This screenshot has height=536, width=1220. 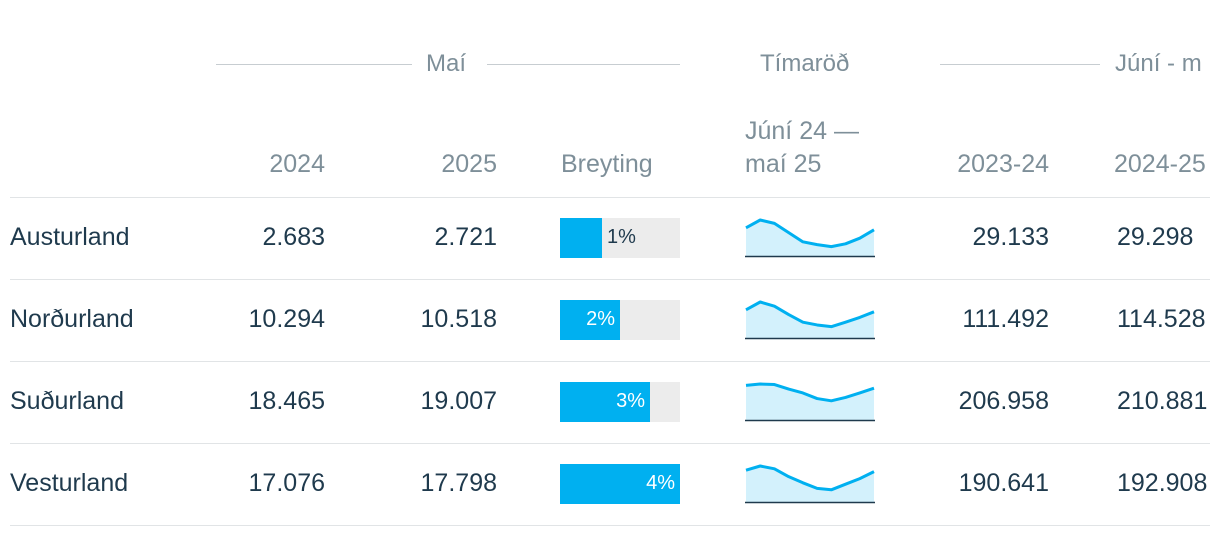 I want to click on group-line-may-left, so click(x=314, y=64).